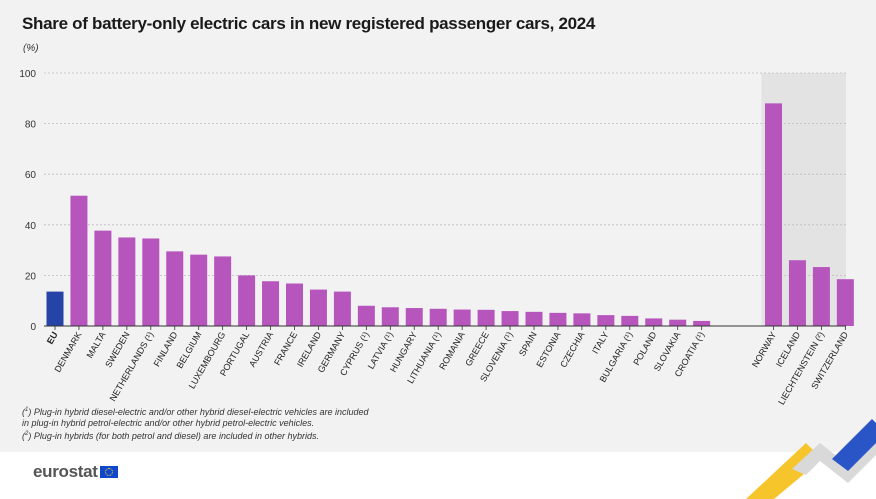 The image size is (876, 499). What do you see at coordinates (31, 226) in the screenshot?
I see `y-tick-label: 40` at bounding box center [31, 226].